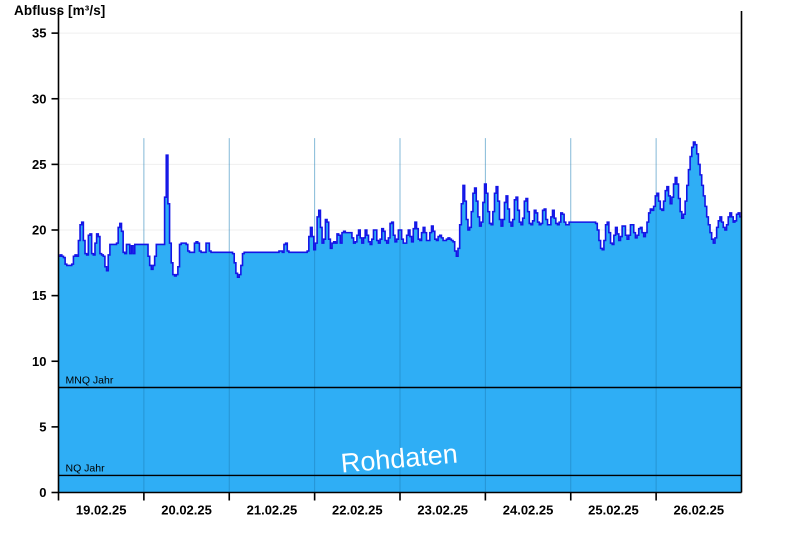  Describe the element at coordinates (45, 263) in the screenshot. I see `y-axis-ticks-group: 0 5 10 15 20 25 30 35` at that location.